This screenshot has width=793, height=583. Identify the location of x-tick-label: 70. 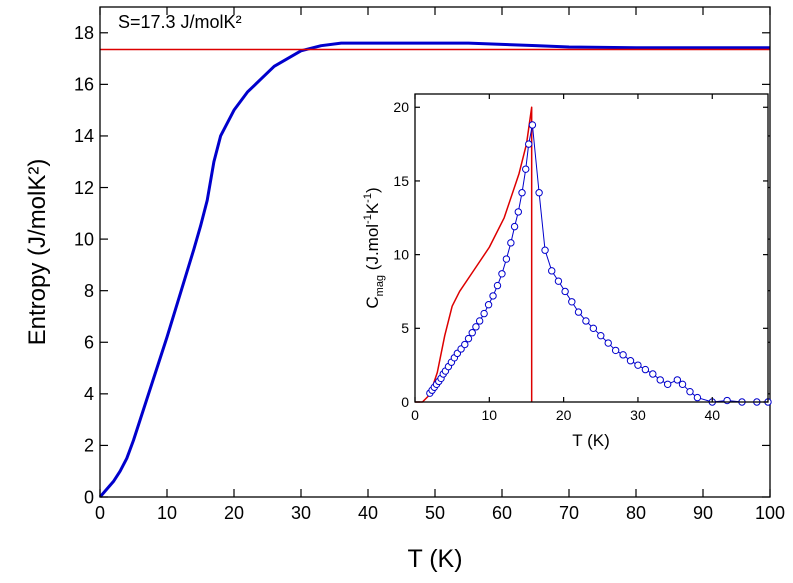
(569, 513).